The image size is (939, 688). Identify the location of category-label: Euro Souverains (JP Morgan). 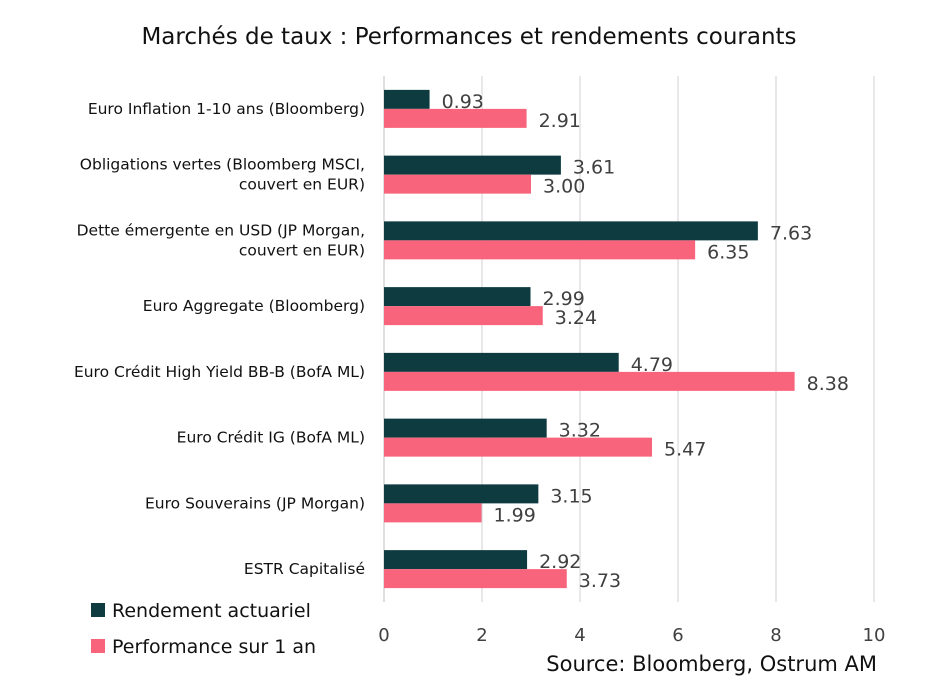
(255, 503).